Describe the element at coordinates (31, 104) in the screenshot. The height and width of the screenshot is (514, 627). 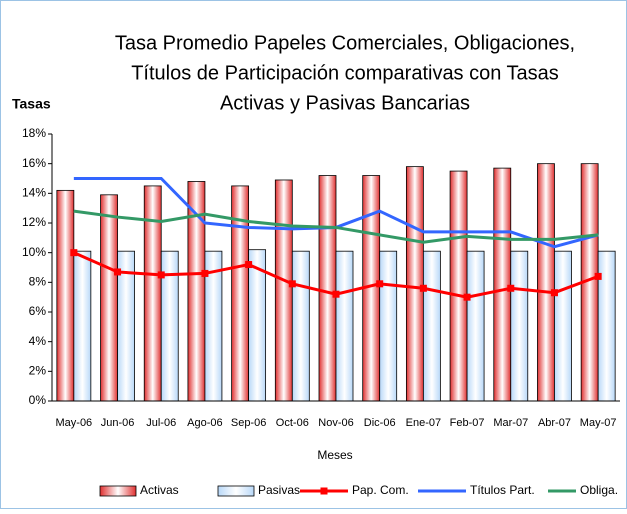
I see `y-axis-label: Tasas` at that location.